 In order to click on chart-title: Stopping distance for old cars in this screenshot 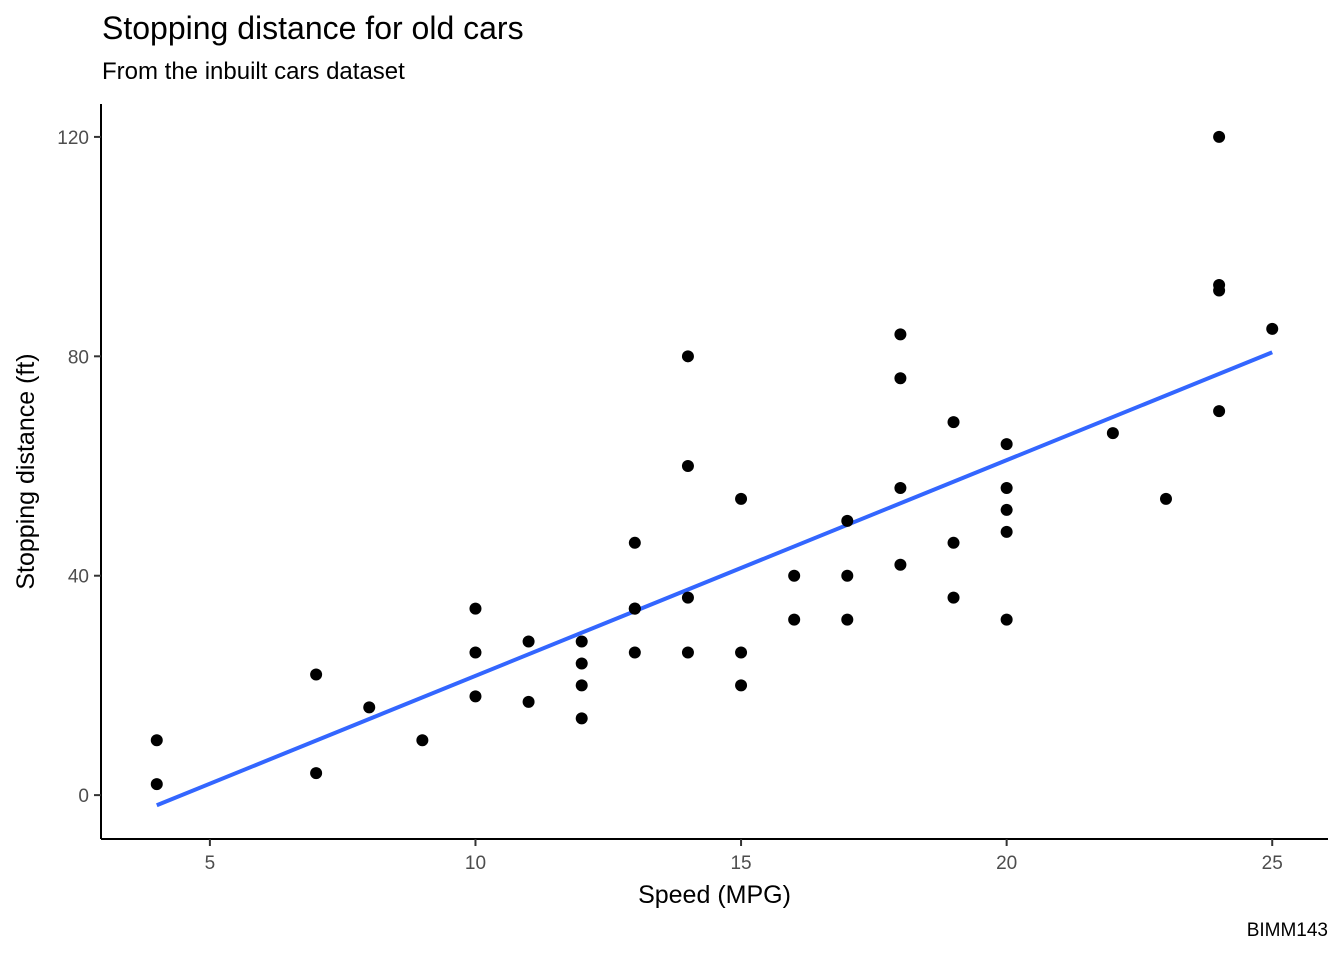, I will do `click(313, 28)`.